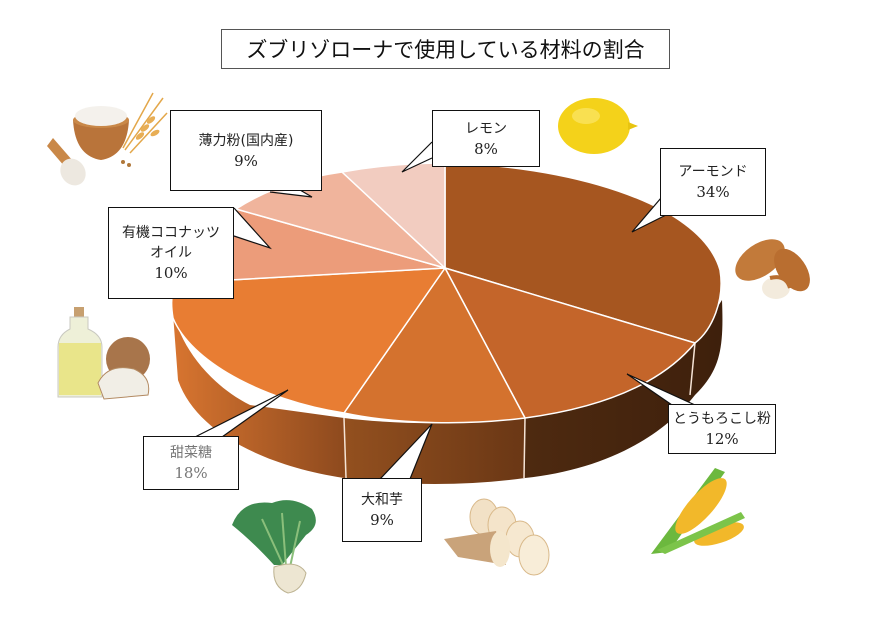 The width and height of the screenshot is (879, 638). Describe the element at coordinates (722, 439) in the screenshot. I see `callout-percent: 12%` at that location.